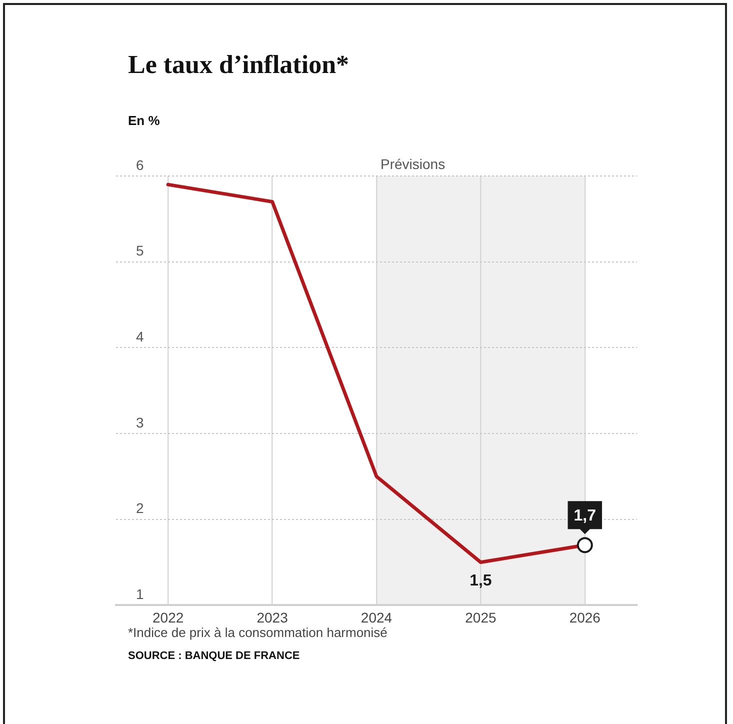 Image resolution: width=733 pixels, height=724 pixels. I want to click on y-tick-label: 5, so click(140, 250).